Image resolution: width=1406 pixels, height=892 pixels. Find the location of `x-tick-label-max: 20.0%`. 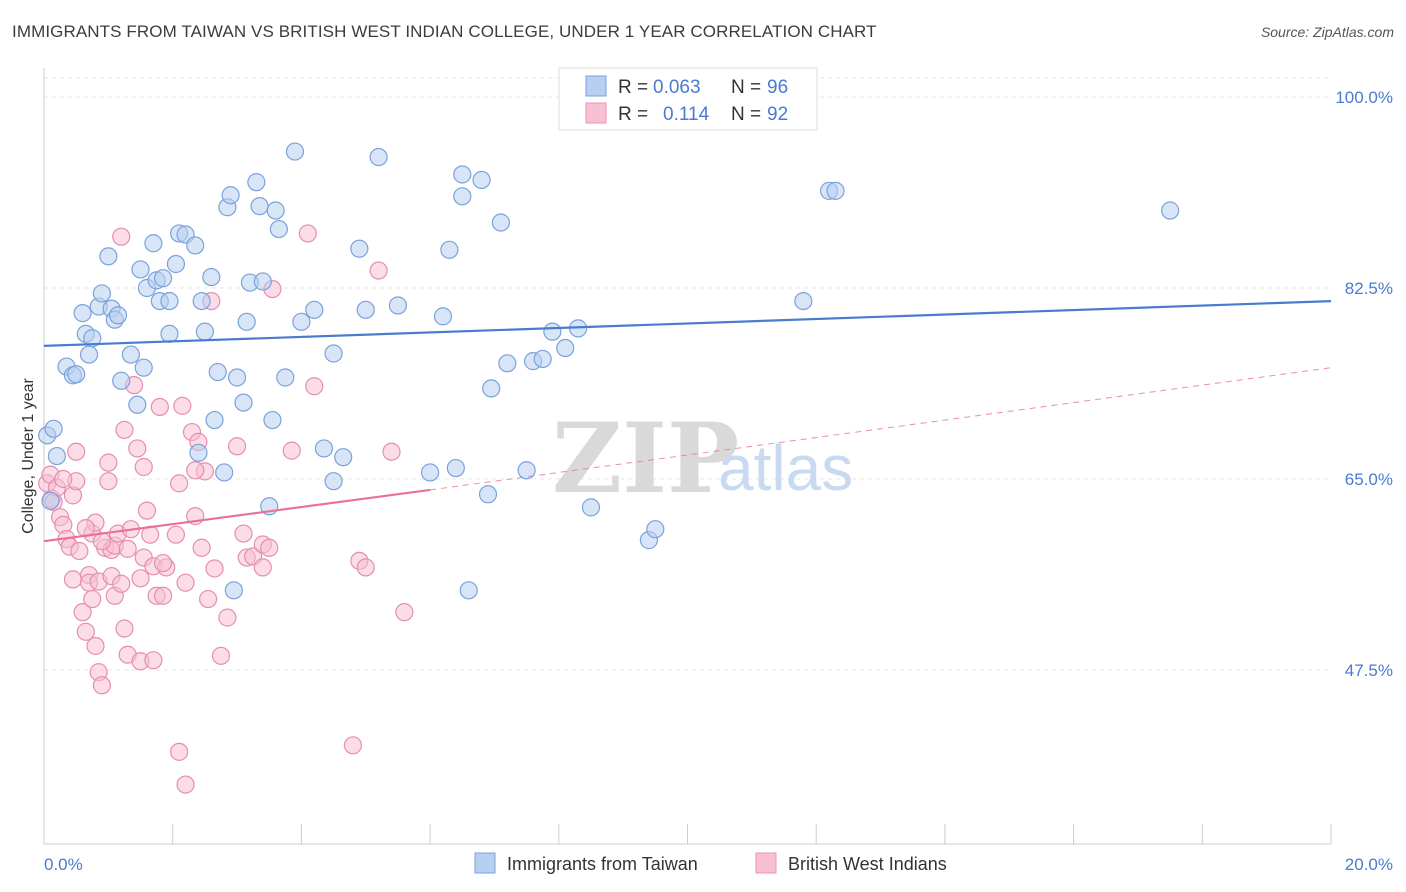

x-tick-label-max: 20.0% is located at coordinates (1369, 864).